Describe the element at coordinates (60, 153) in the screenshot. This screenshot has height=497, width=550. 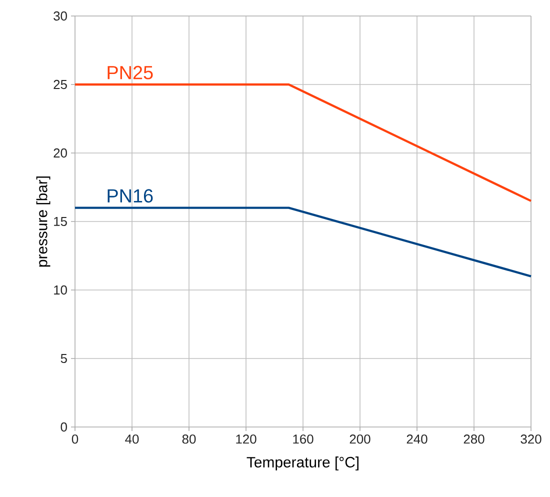
I see `y-tick-label: 20` at that location.